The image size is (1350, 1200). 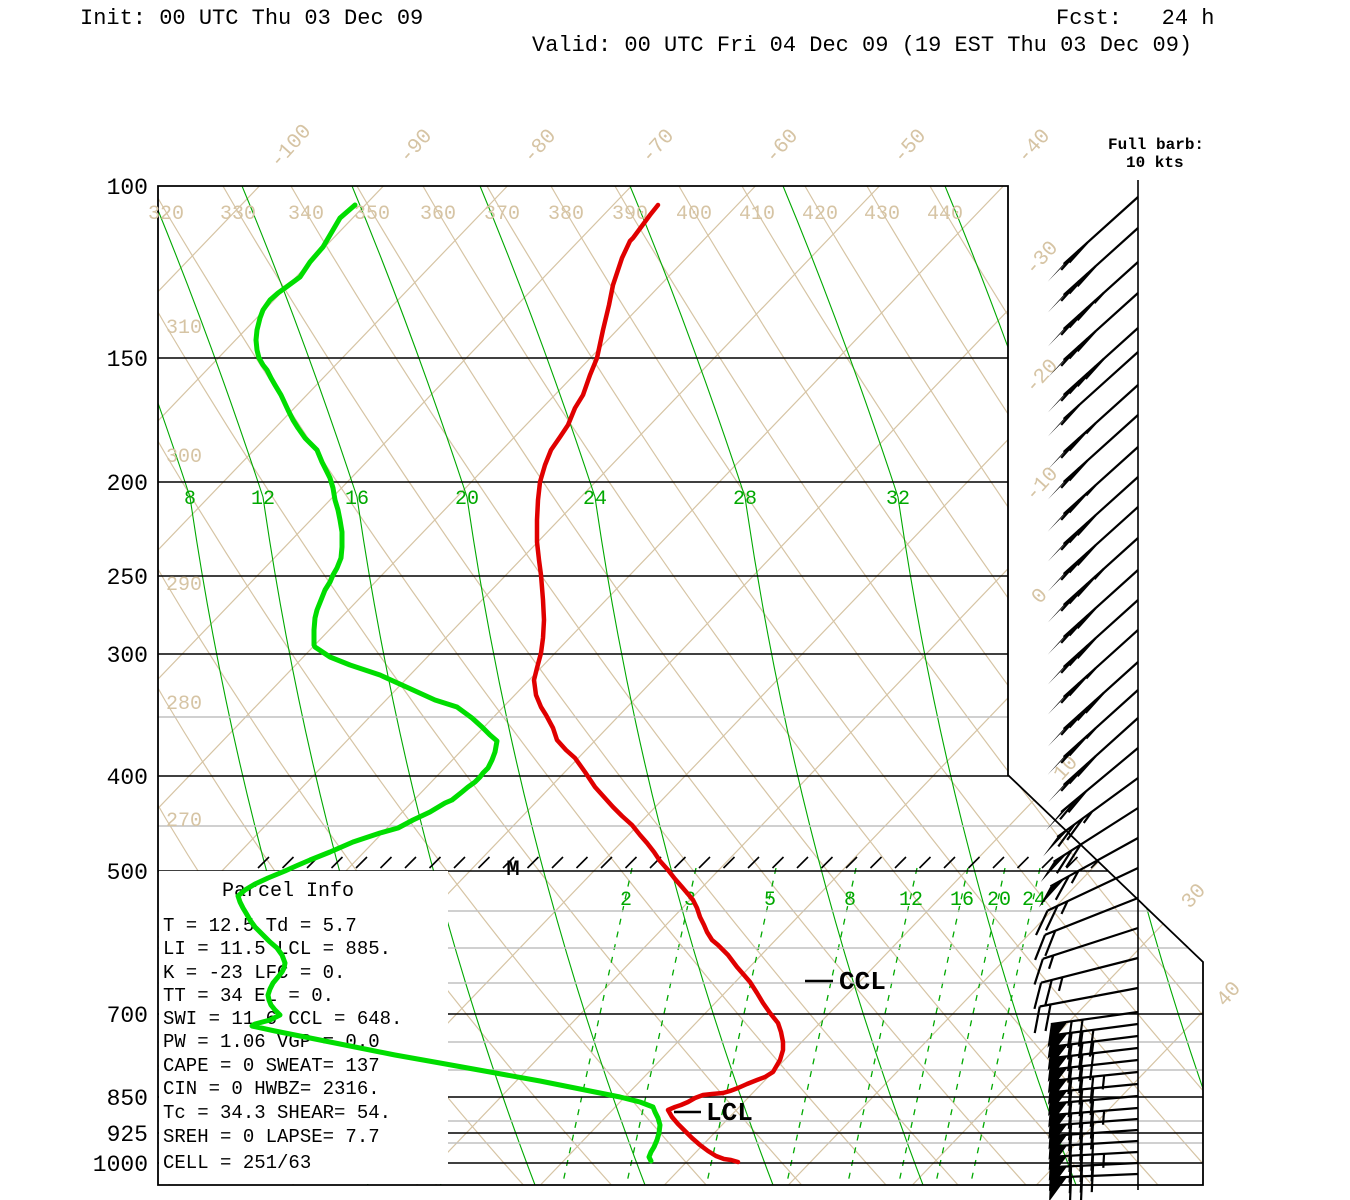 What do you see at coordinates (1230, 995) in the screenshot?
I see `chart-label: 40` at bounding box center [1230, 995].